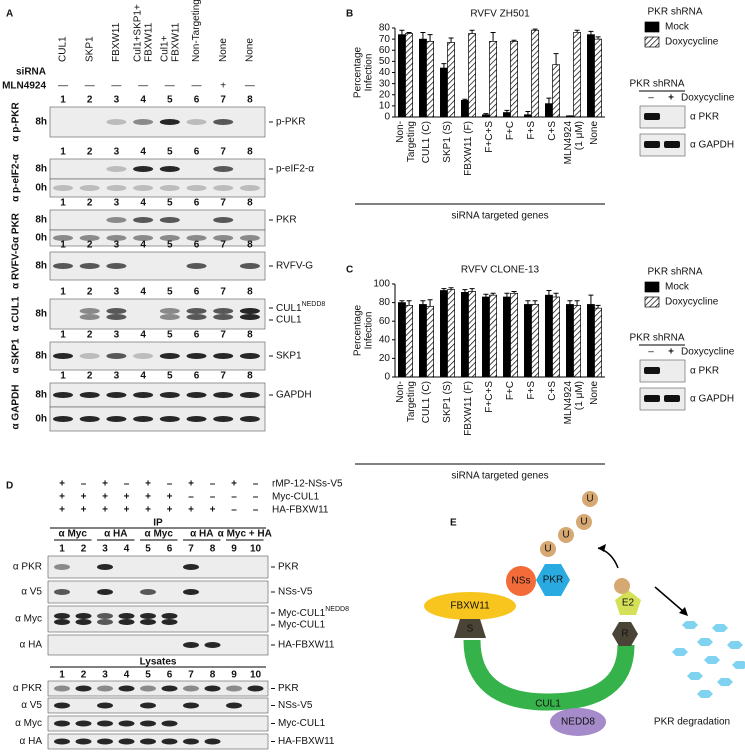 Image resolution: width=745 pixels, height=754 pixels. Describe the element at coordinates (656, 338) in the screenshot. I see `inset-title: PKR shRNA` at that location.